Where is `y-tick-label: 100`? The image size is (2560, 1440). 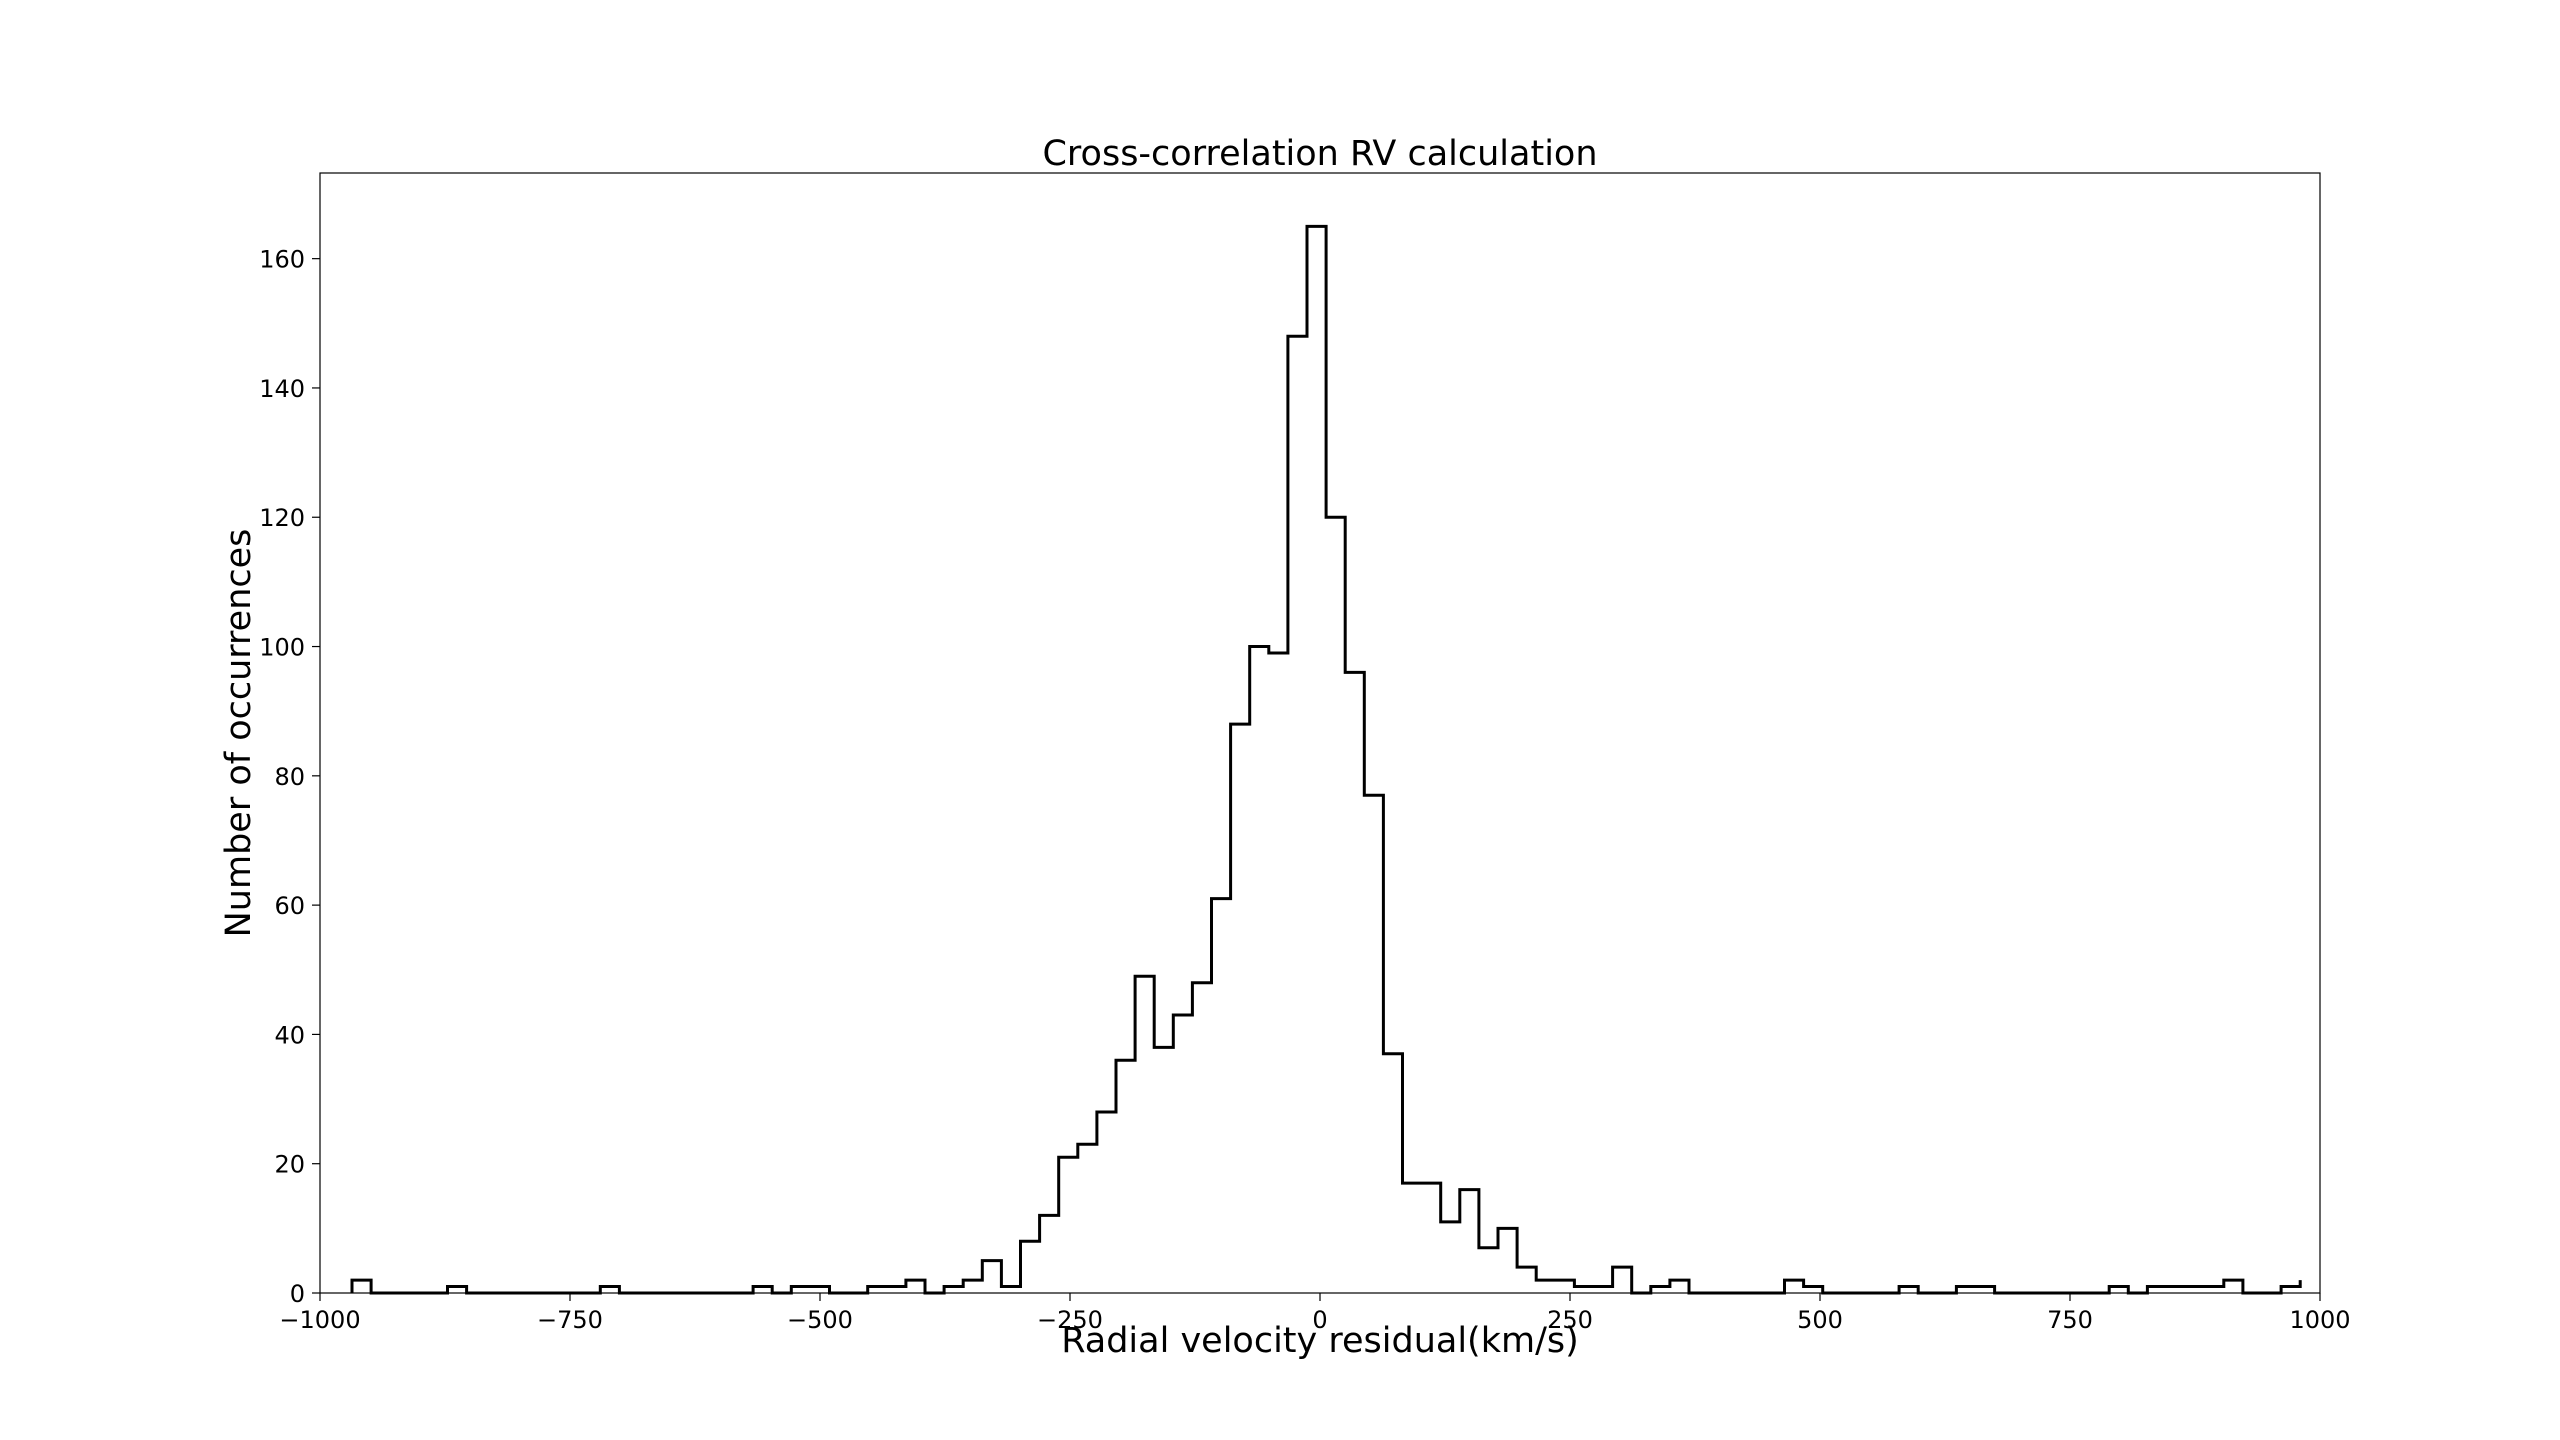
y-tick-label: 100 is located at coordinates (282, 648).